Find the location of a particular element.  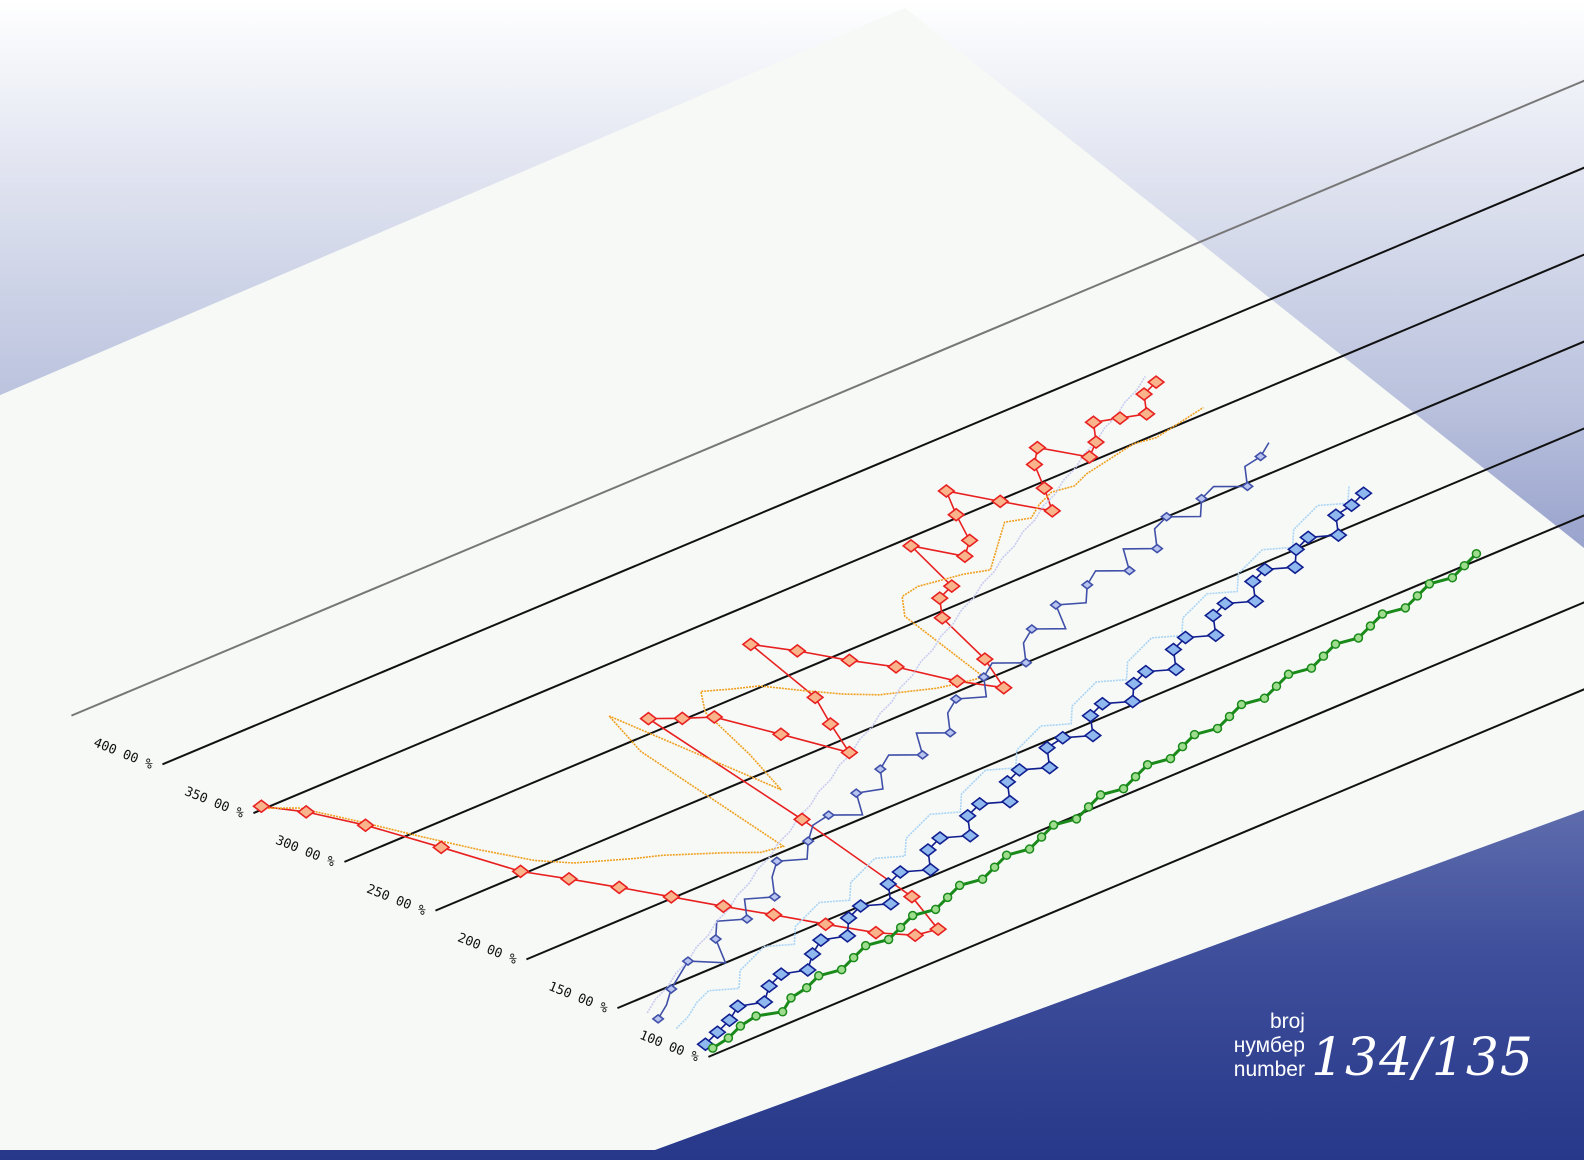

issue-number: 134/135 is located at coordinates (1422, 1058).